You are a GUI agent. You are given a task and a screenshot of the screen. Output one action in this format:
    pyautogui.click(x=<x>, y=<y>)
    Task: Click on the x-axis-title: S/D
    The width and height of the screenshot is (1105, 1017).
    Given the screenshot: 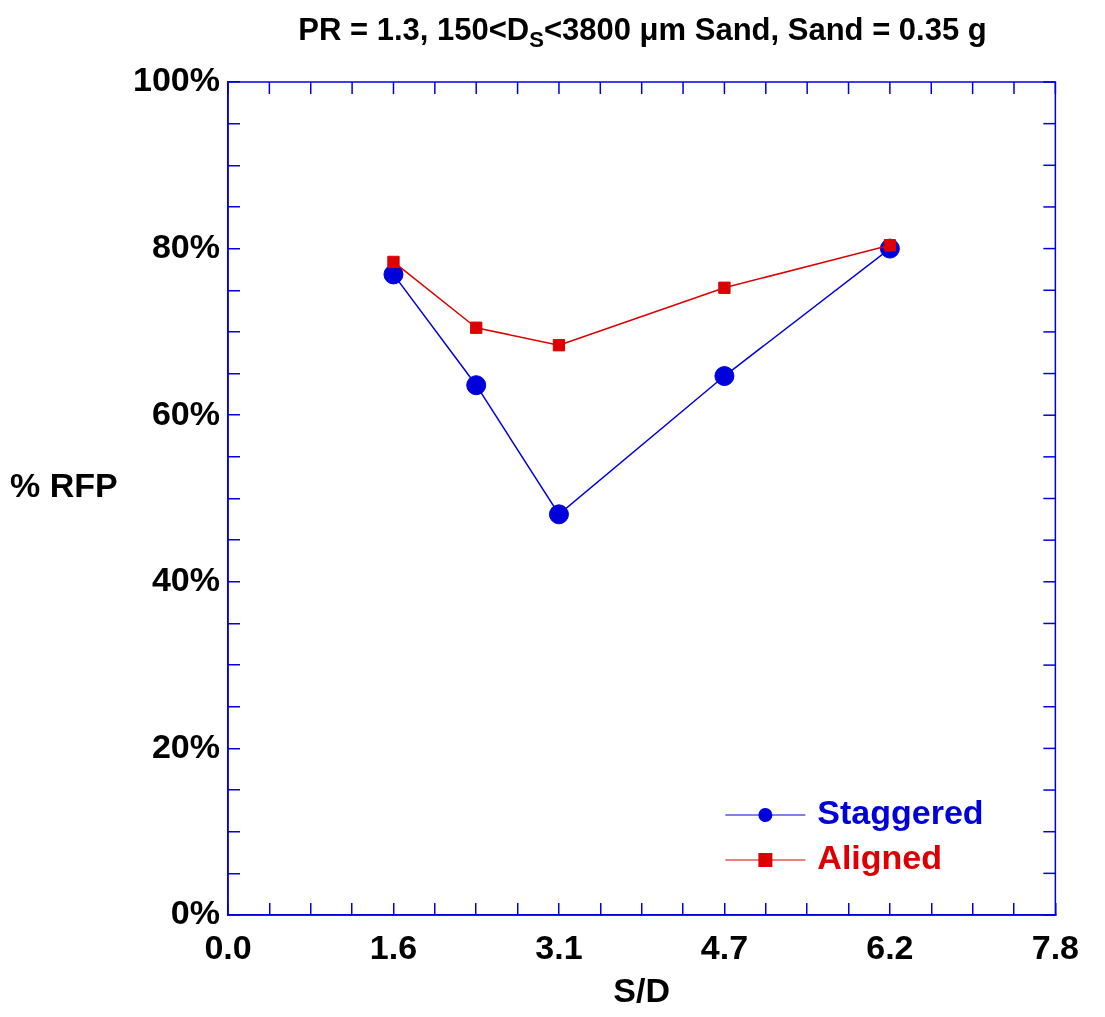 What is the action you would take?
    pyautogui.click(x=642, y=990)
    